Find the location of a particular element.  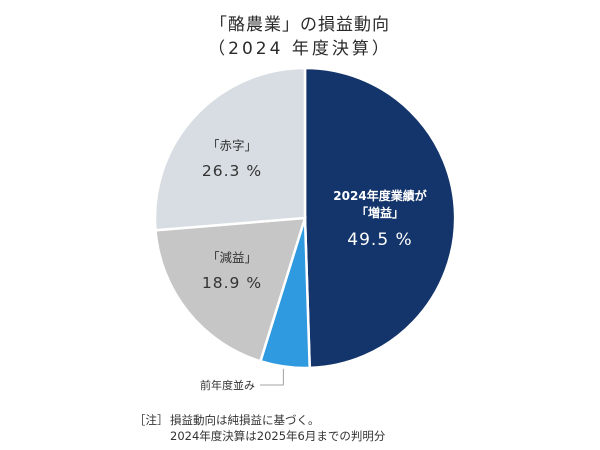

chart-title-line-2: （2024 年度決算） is located at coordinates (300, 49).